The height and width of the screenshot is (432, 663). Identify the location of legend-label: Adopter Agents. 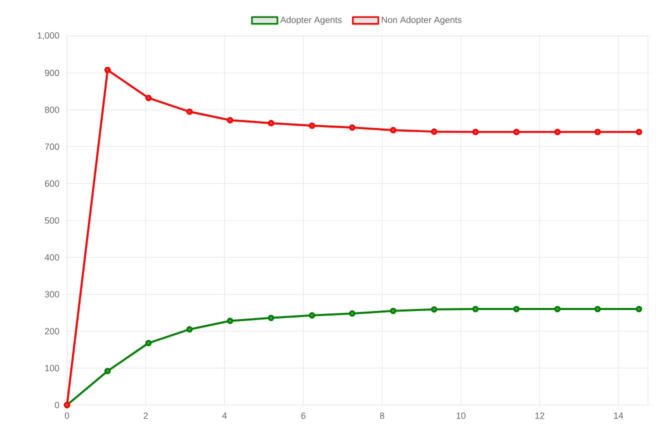
(311, 20).